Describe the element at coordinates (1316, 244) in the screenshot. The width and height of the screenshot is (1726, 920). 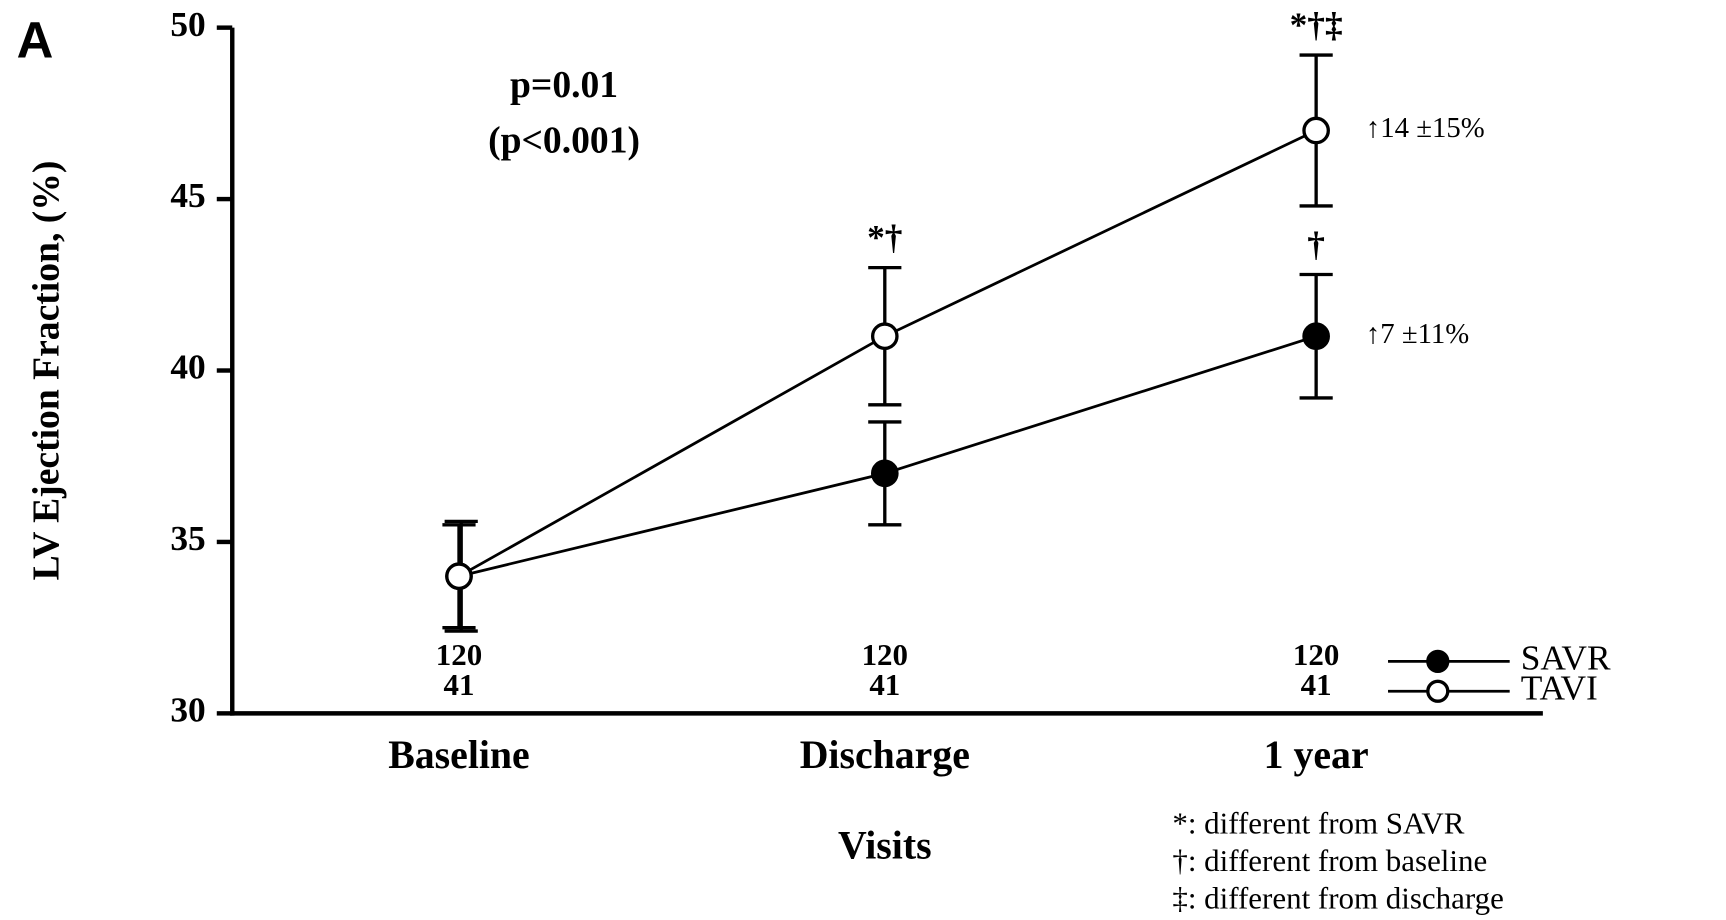
I see `point-label: †` at that location.